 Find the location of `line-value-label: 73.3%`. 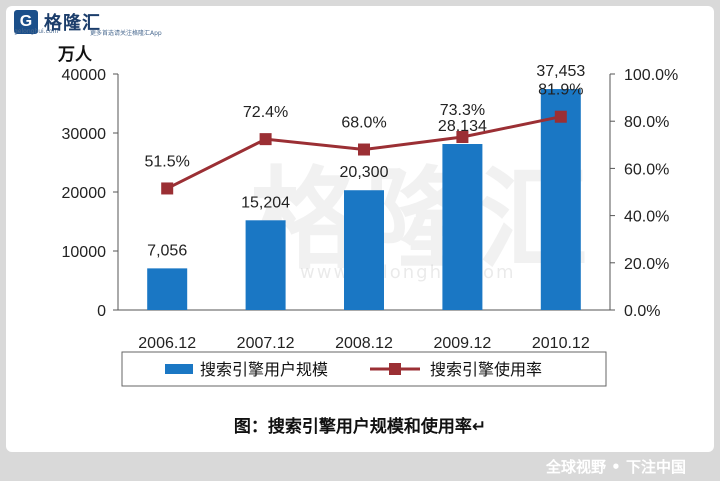

line-value-label: 73.3% is located at coordinates (462, 110).